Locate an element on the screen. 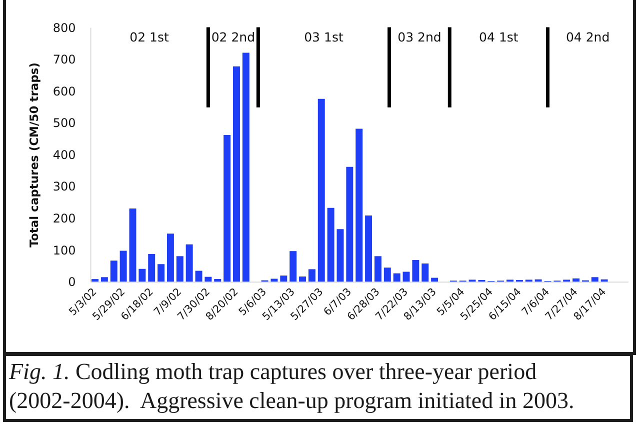 The width and height of the screenshot is (639, 425). y-tick-label: 100 is located at coordinates (64, 250).